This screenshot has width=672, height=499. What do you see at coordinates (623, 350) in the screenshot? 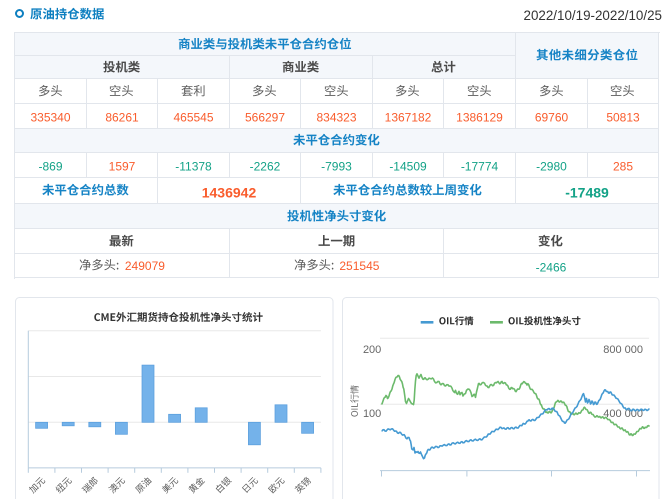
I see `svg-text: 800 000` at bounding box center [623, 350].